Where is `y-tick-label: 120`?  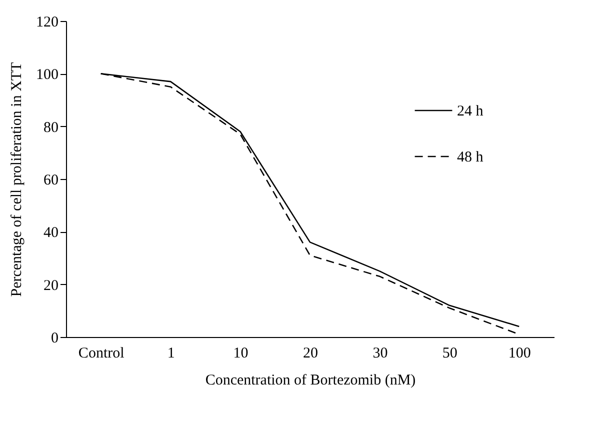
y-tick-label: 120 is located at coordinates (47, 22).